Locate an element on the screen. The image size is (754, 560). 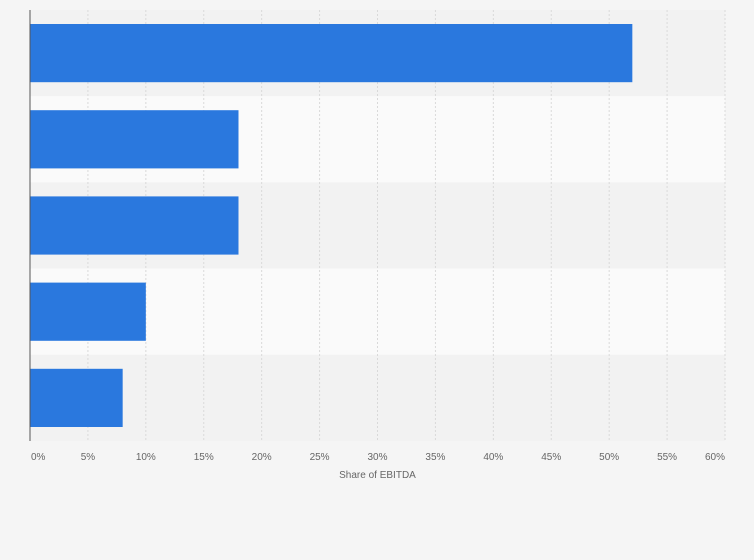
x-axis-ticks: 0% 5% 10% 15% 20% 25% 30% 35% 40% 45% 50% 55% 60% is located at coordinates (378, 457).